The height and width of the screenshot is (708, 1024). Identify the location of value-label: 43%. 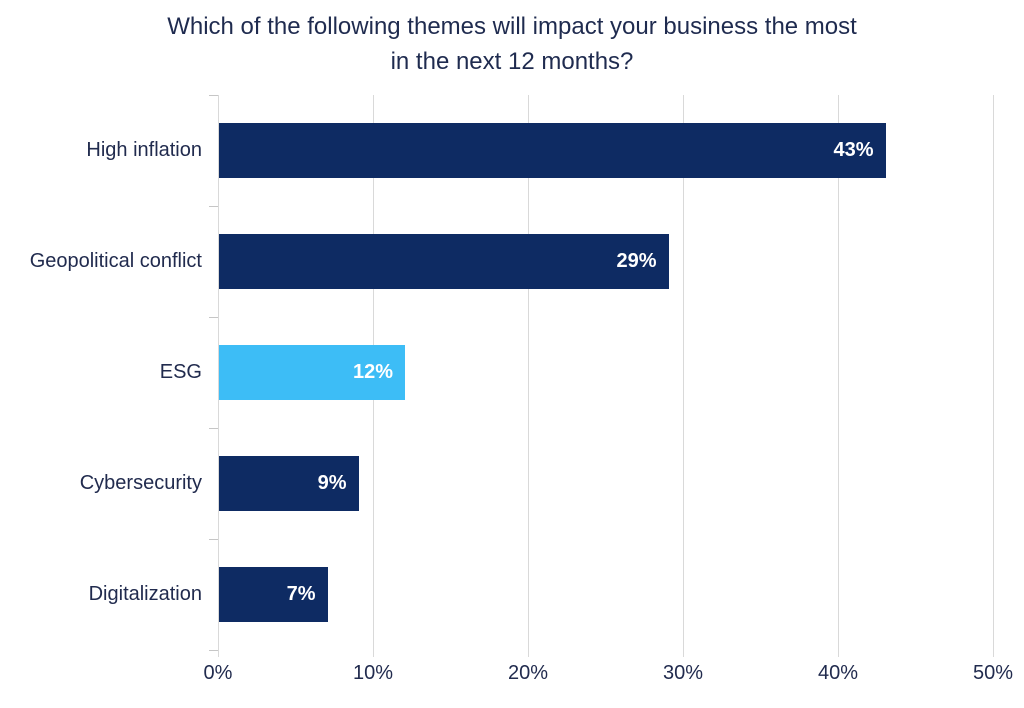
(853, 150).